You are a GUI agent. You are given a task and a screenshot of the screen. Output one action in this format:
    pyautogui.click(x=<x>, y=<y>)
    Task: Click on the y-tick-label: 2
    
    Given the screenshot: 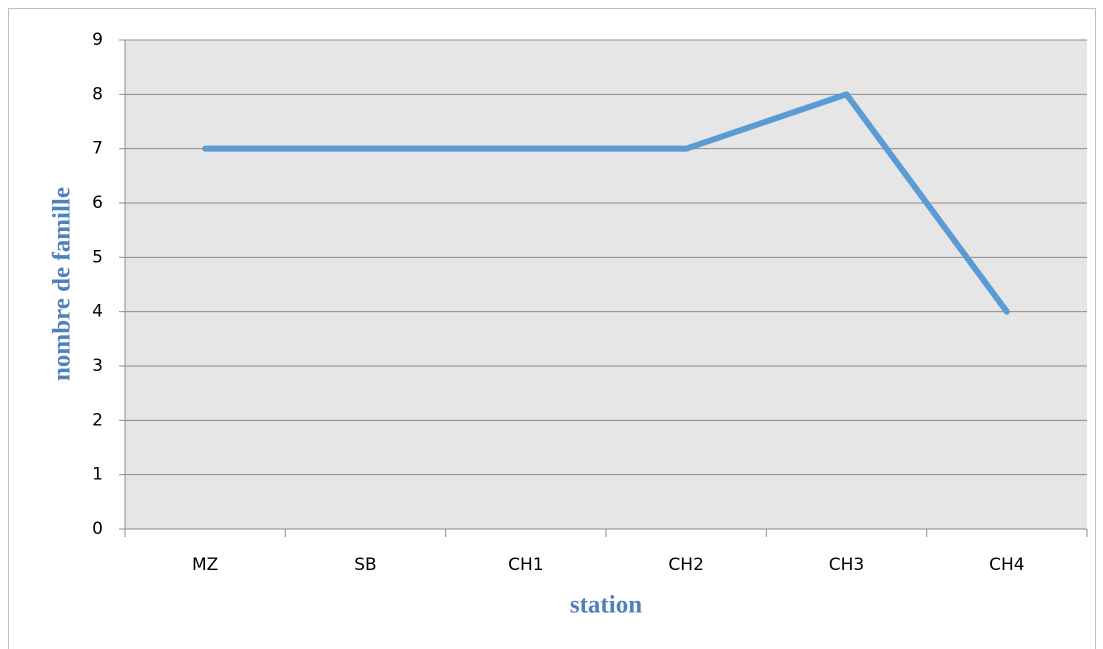 What is the action you would take?
    pyautogui.click(x=97, y=420)
    